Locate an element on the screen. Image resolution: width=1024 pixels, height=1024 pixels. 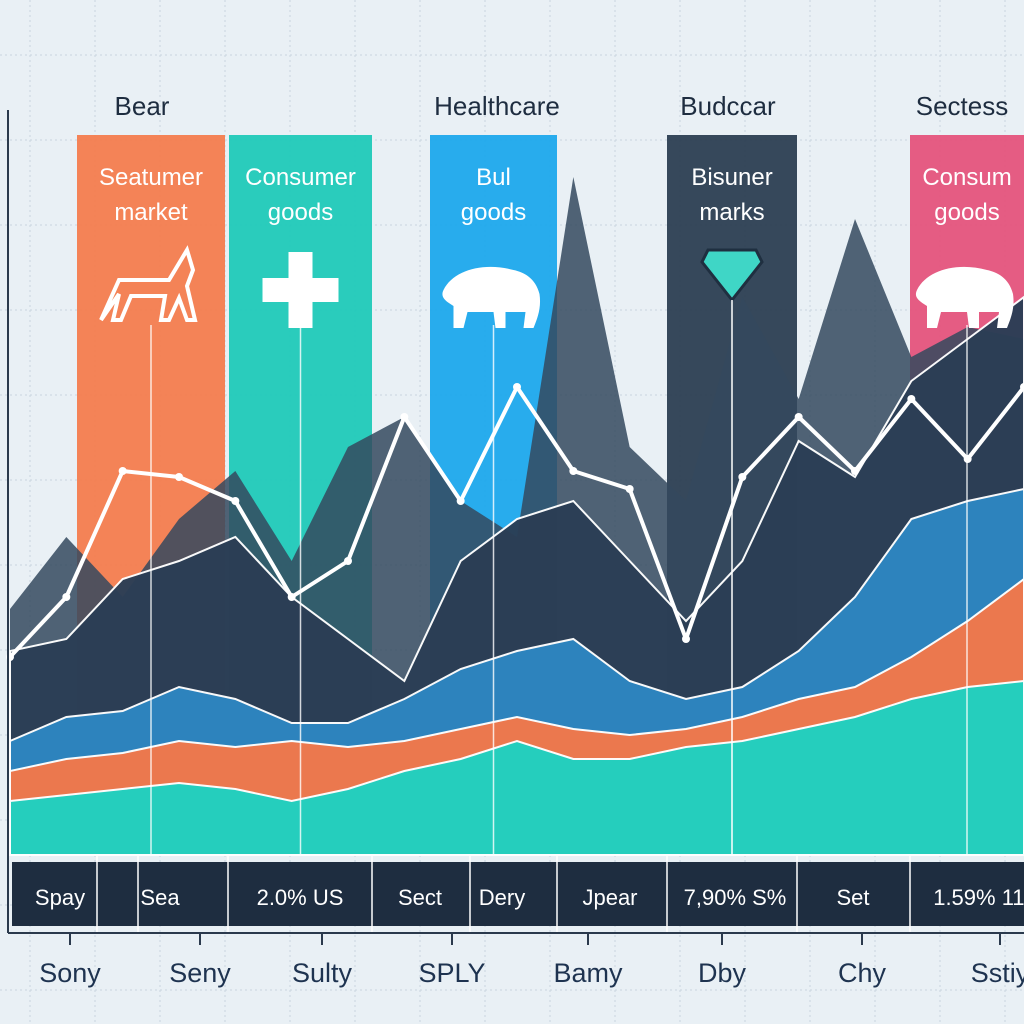
x-tick-labels: Sony Seny Sulty SPLY Bamy Dby Chy Sstiy is located at coordinates (531, 960).